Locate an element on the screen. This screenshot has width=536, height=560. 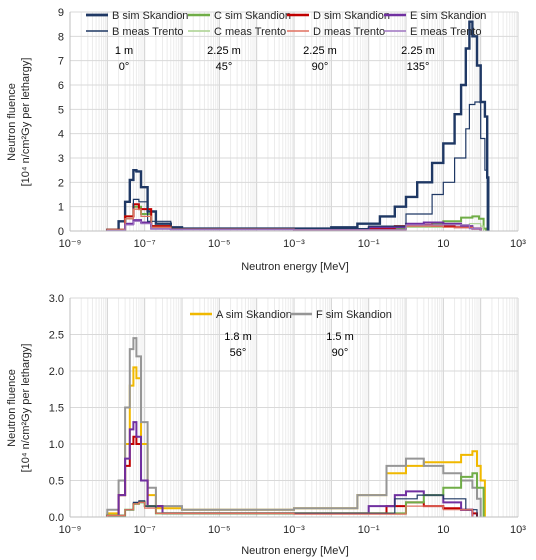
legend-label: B sim Skandion is located at coordinates (150, 16).